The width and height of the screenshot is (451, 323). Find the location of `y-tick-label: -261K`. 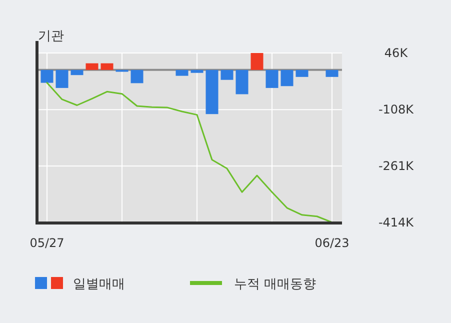

y-tick-label: -261K is located at coordinates (396, 165).